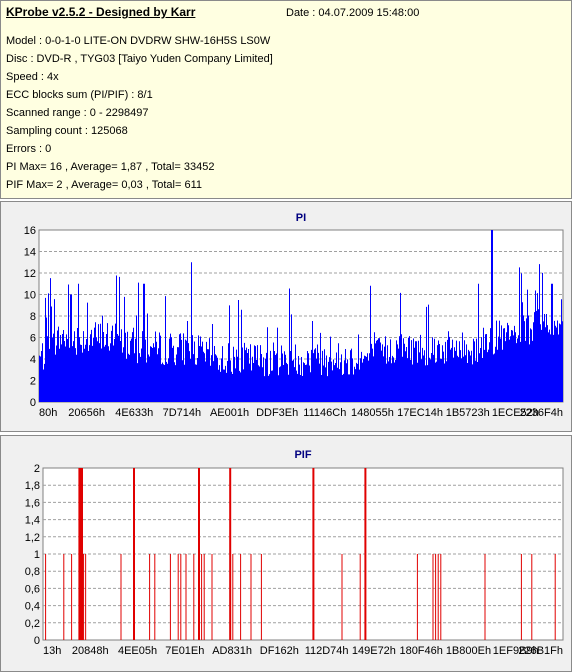 The image size is (572, 672). What do you see at coordinates (30, 274) in the screenshot?
I see `y-tick-label: 12` at bounding box center [30, 274].